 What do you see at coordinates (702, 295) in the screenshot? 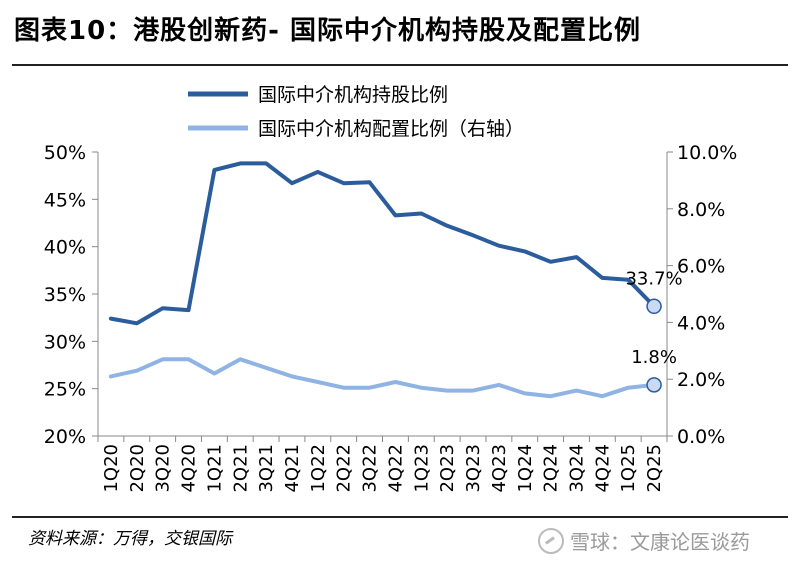
I see `right-axis-ticks: 0.0% 2.0% 4.0% 6.0% 8.0% 10.0%` at bounding box center [702, 295].